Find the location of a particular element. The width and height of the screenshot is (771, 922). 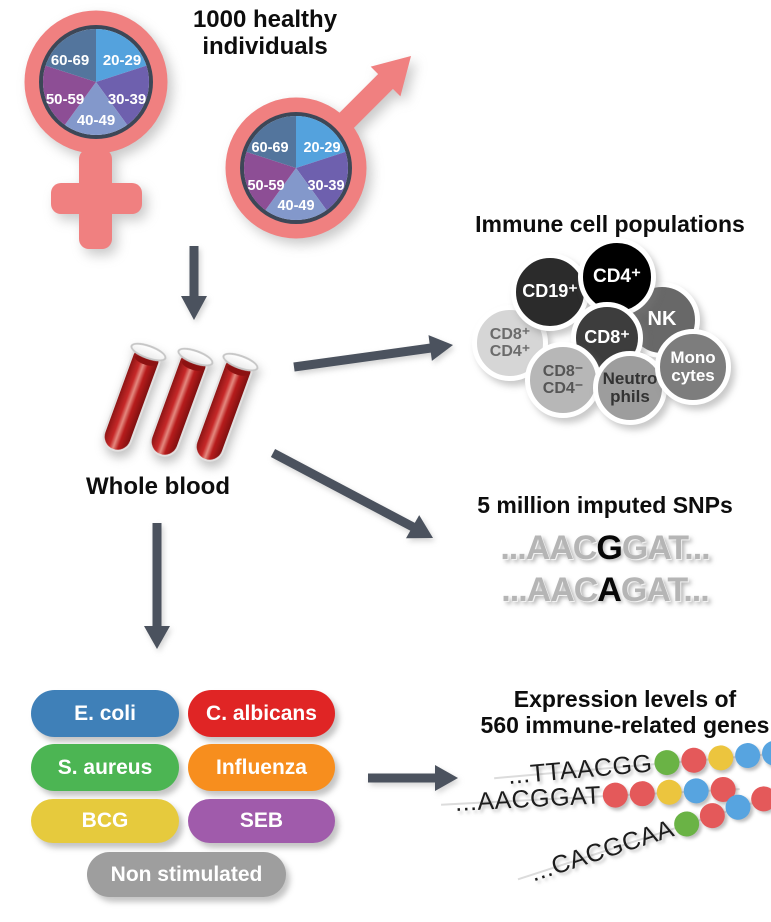

whole-blood-label: Whole blood is located at coordinates (158, 486).